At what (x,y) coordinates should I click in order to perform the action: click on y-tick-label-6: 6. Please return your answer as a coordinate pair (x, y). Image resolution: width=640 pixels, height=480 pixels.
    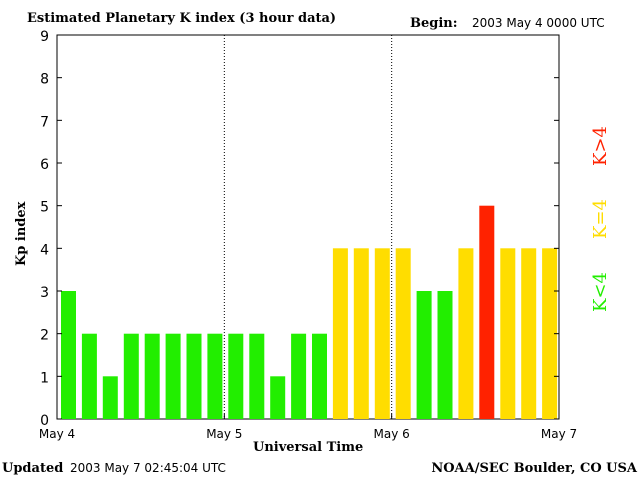
    Looking at the image, I should click on (44, 165).